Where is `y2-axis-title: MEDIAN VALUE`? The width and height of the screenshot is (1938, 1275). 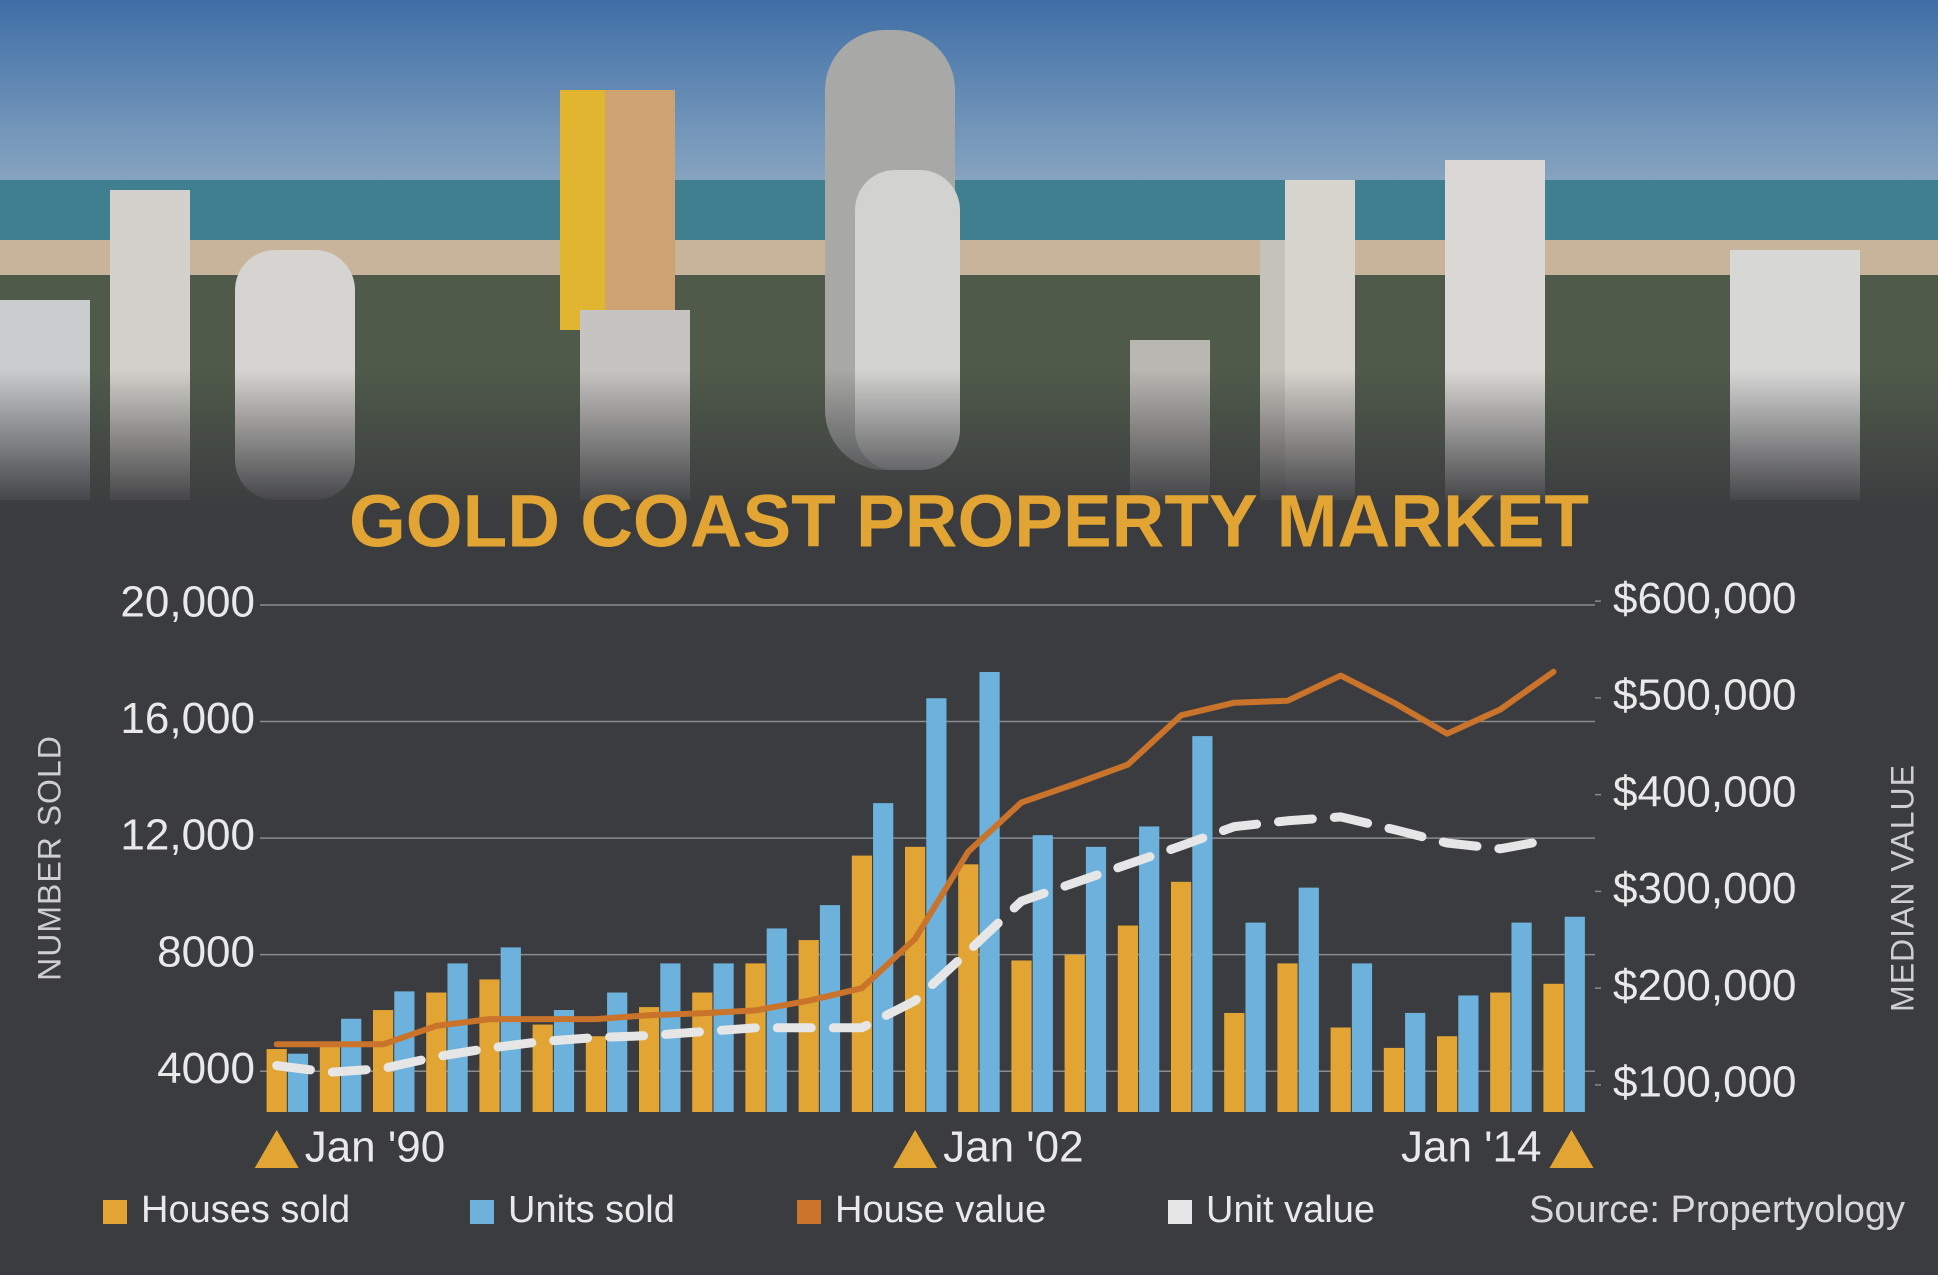 y2-axis-title: MEDIAN VALUE is located at coordinates (1902, 888).